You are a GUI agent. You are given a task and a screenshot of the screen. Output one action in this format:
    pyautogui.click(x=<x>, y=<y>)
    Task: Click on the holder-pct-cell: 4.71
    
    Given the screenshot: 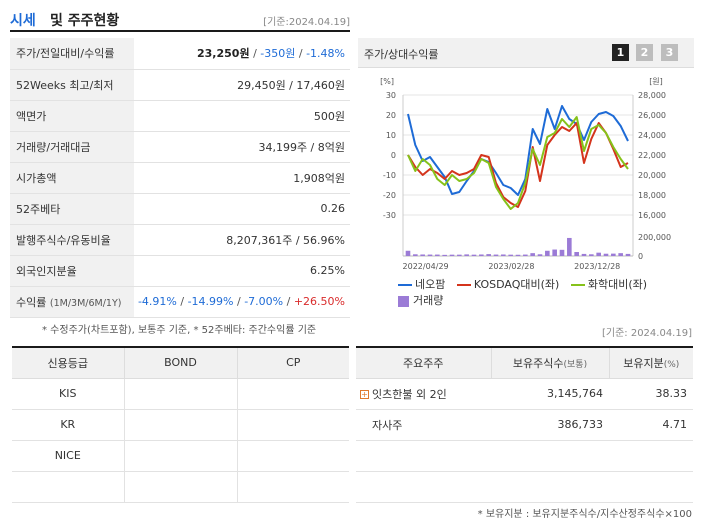 What is the action you would take?
    pyautogui.click(x=651, y=425)
    